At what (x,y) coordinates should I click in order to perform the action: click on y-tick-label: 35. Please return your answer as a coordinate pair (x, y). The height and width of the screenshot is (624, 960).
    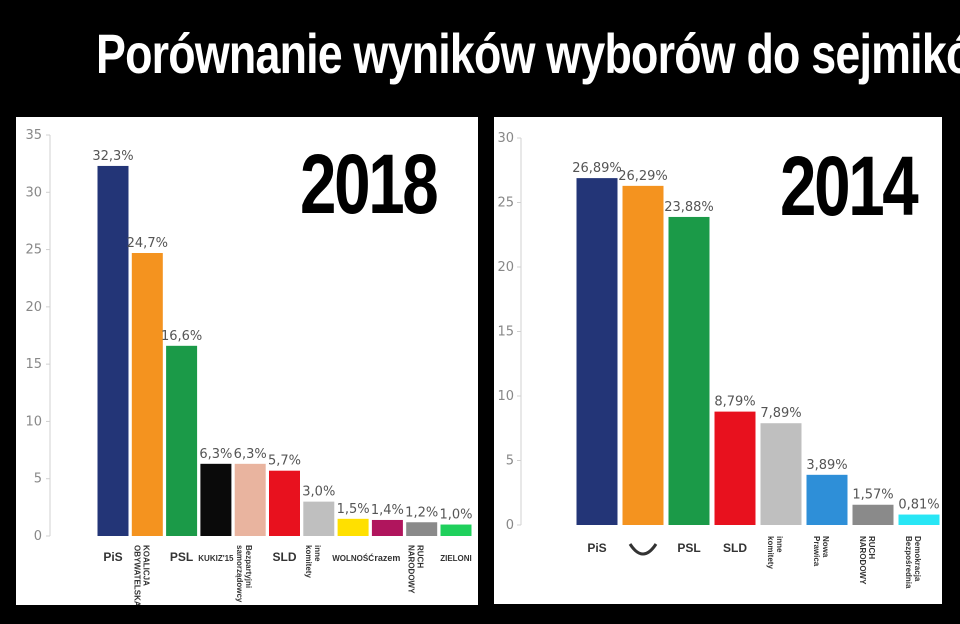
    Looking at the image, I should click on (33, 135).